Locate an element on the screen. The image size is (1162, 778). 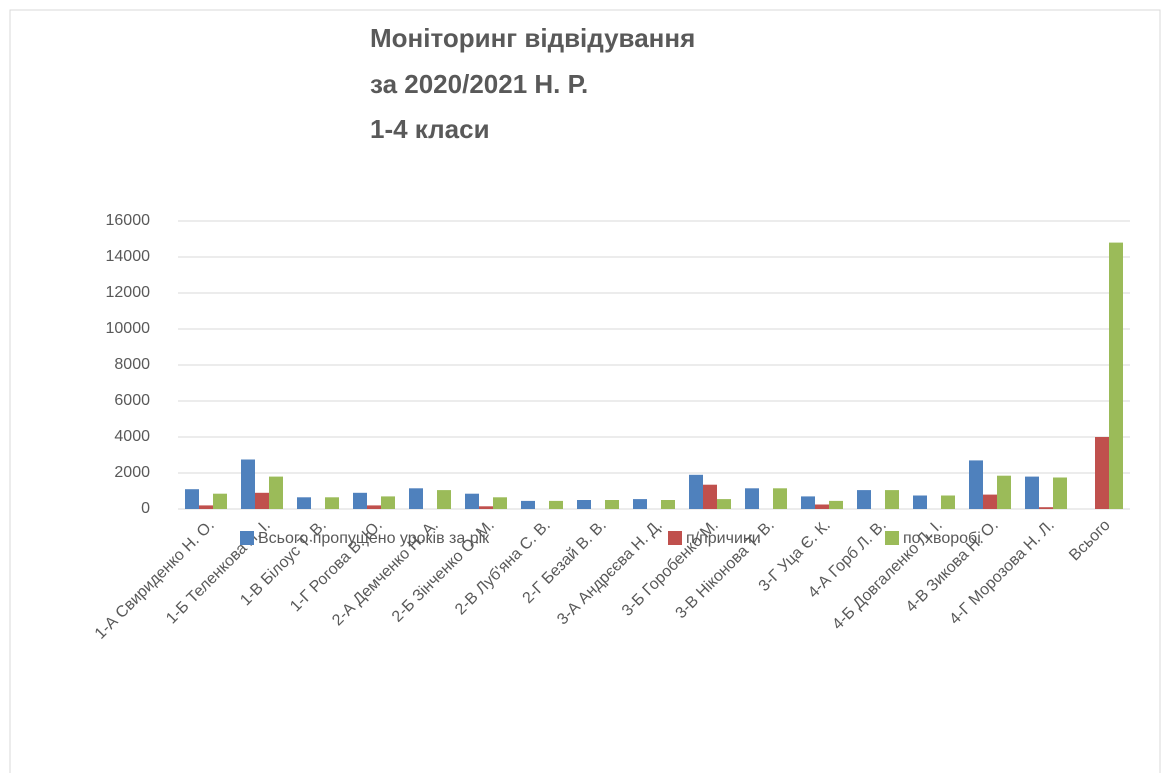
legend-label: Всього пропущено уроків за рік is located at coordinates (374, 538).